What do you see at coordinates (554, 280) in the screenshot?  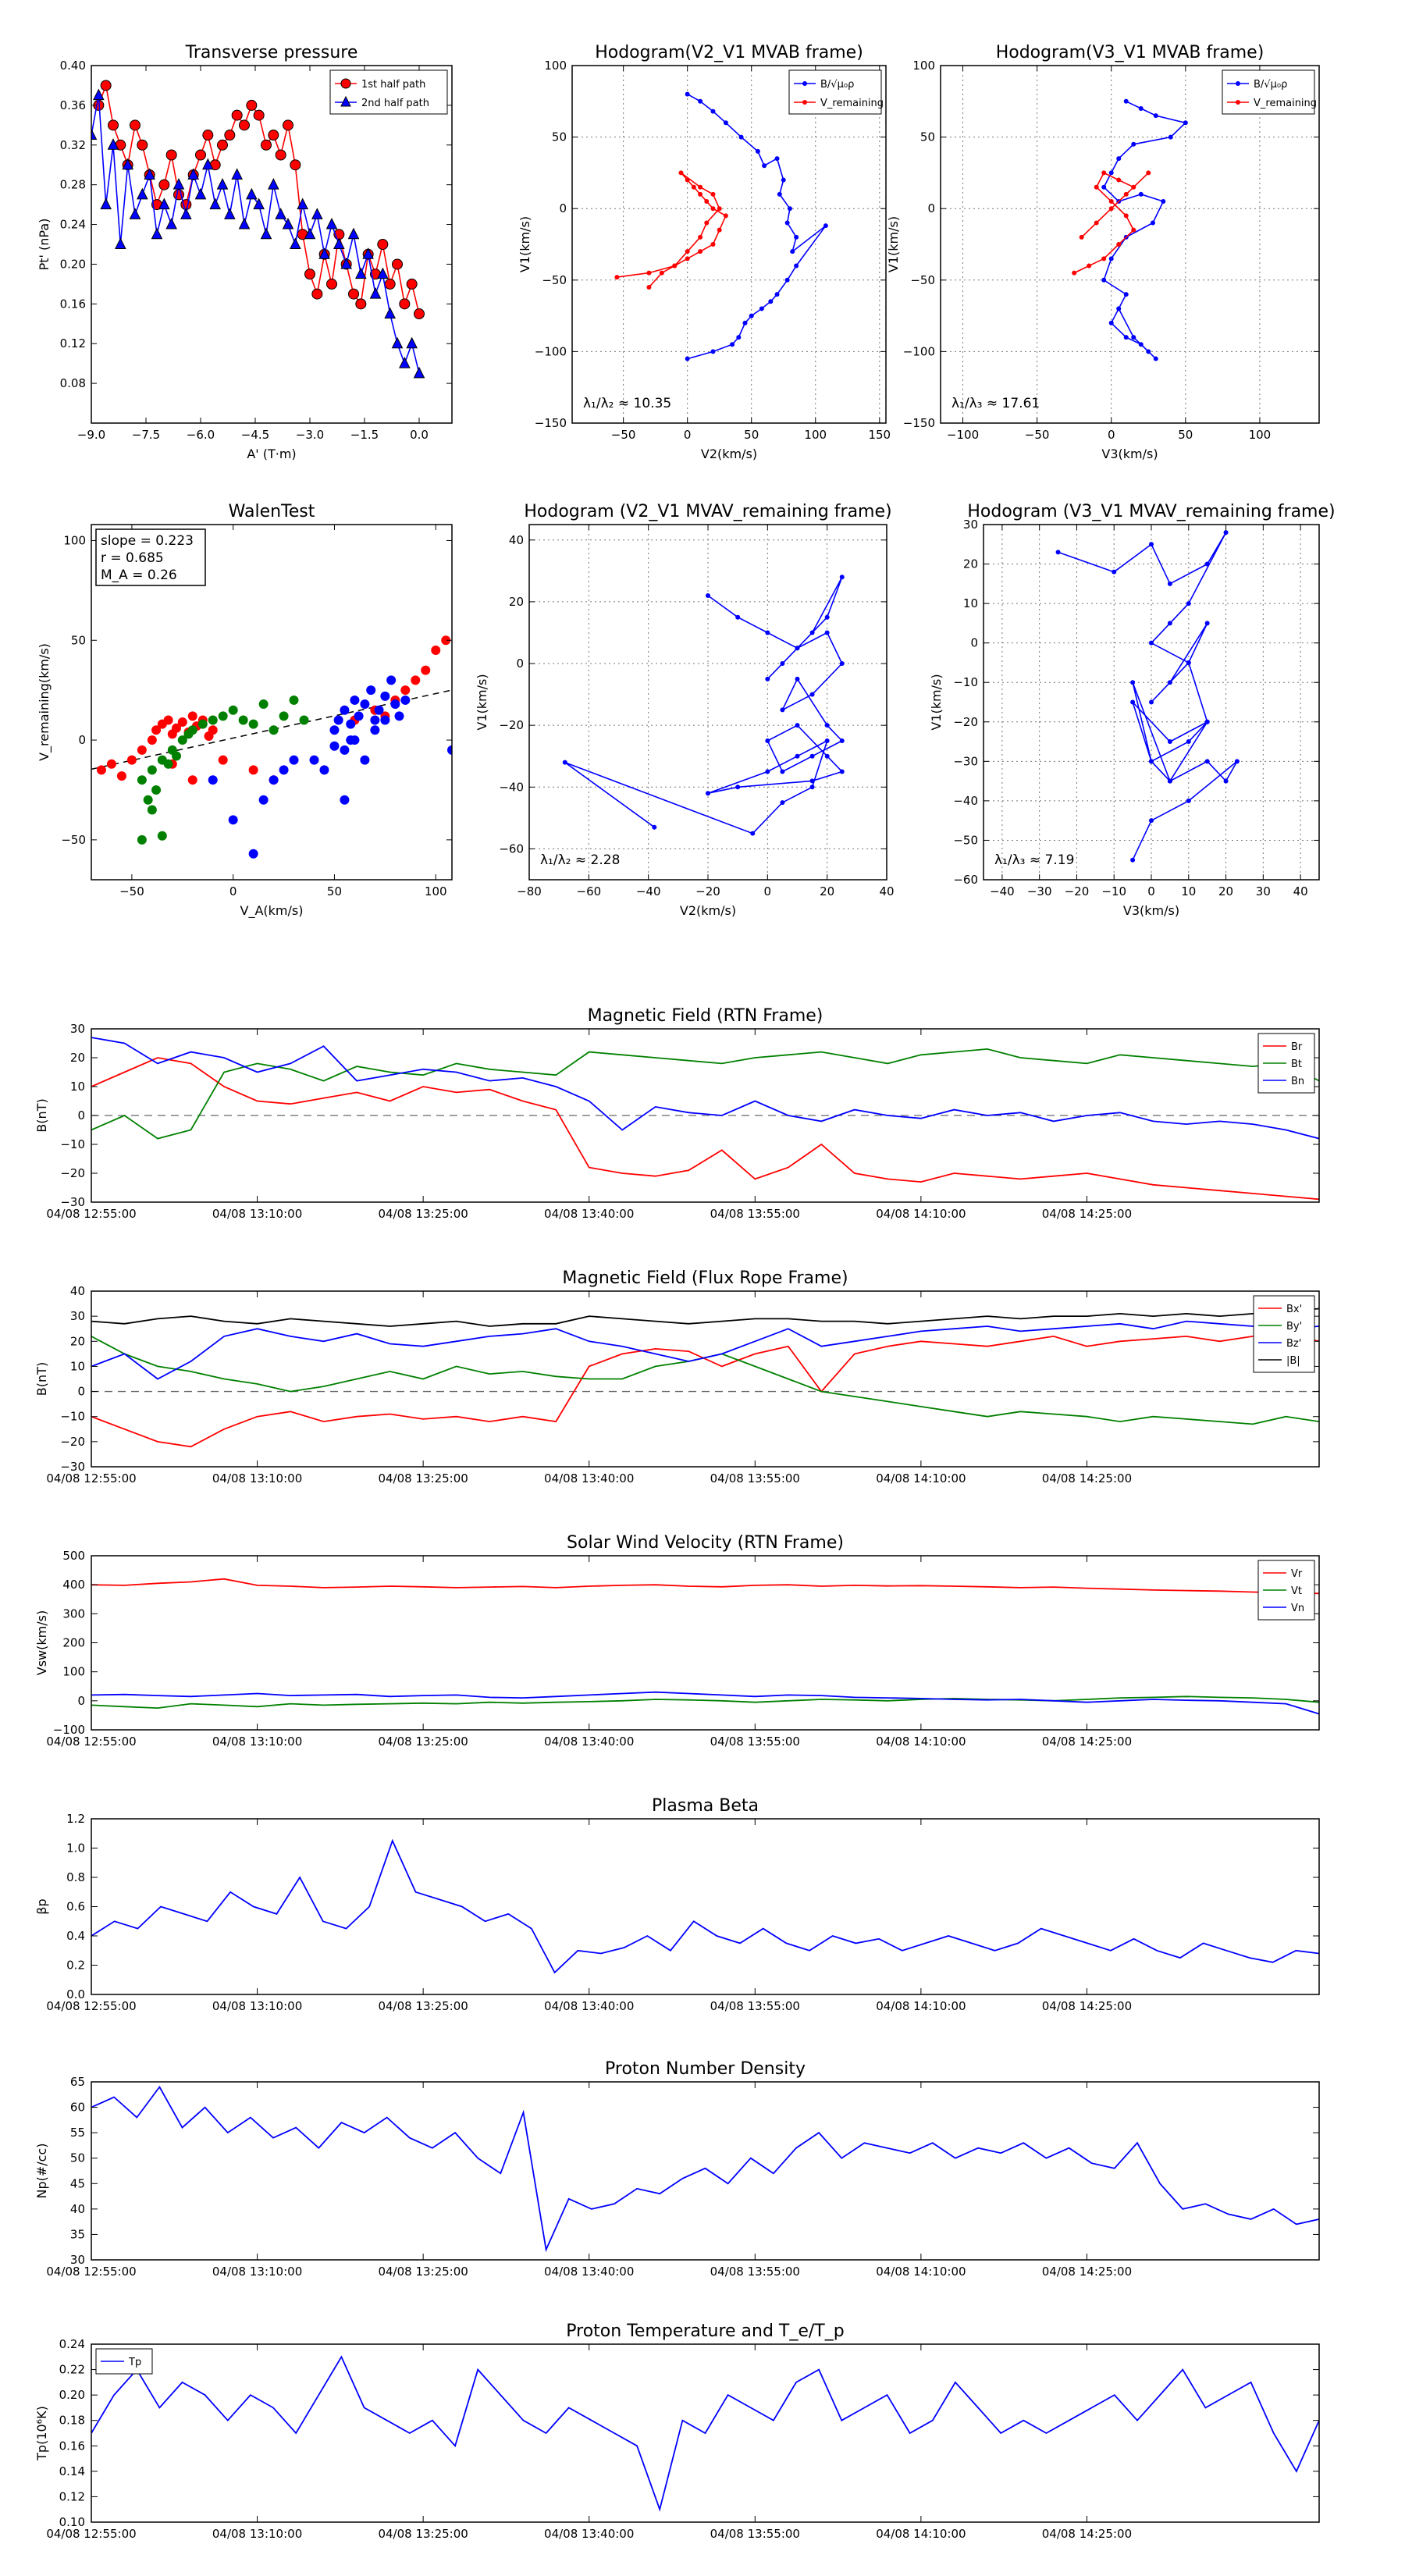 I see `y-tick-label: −50` at bounding box center [554, 280].